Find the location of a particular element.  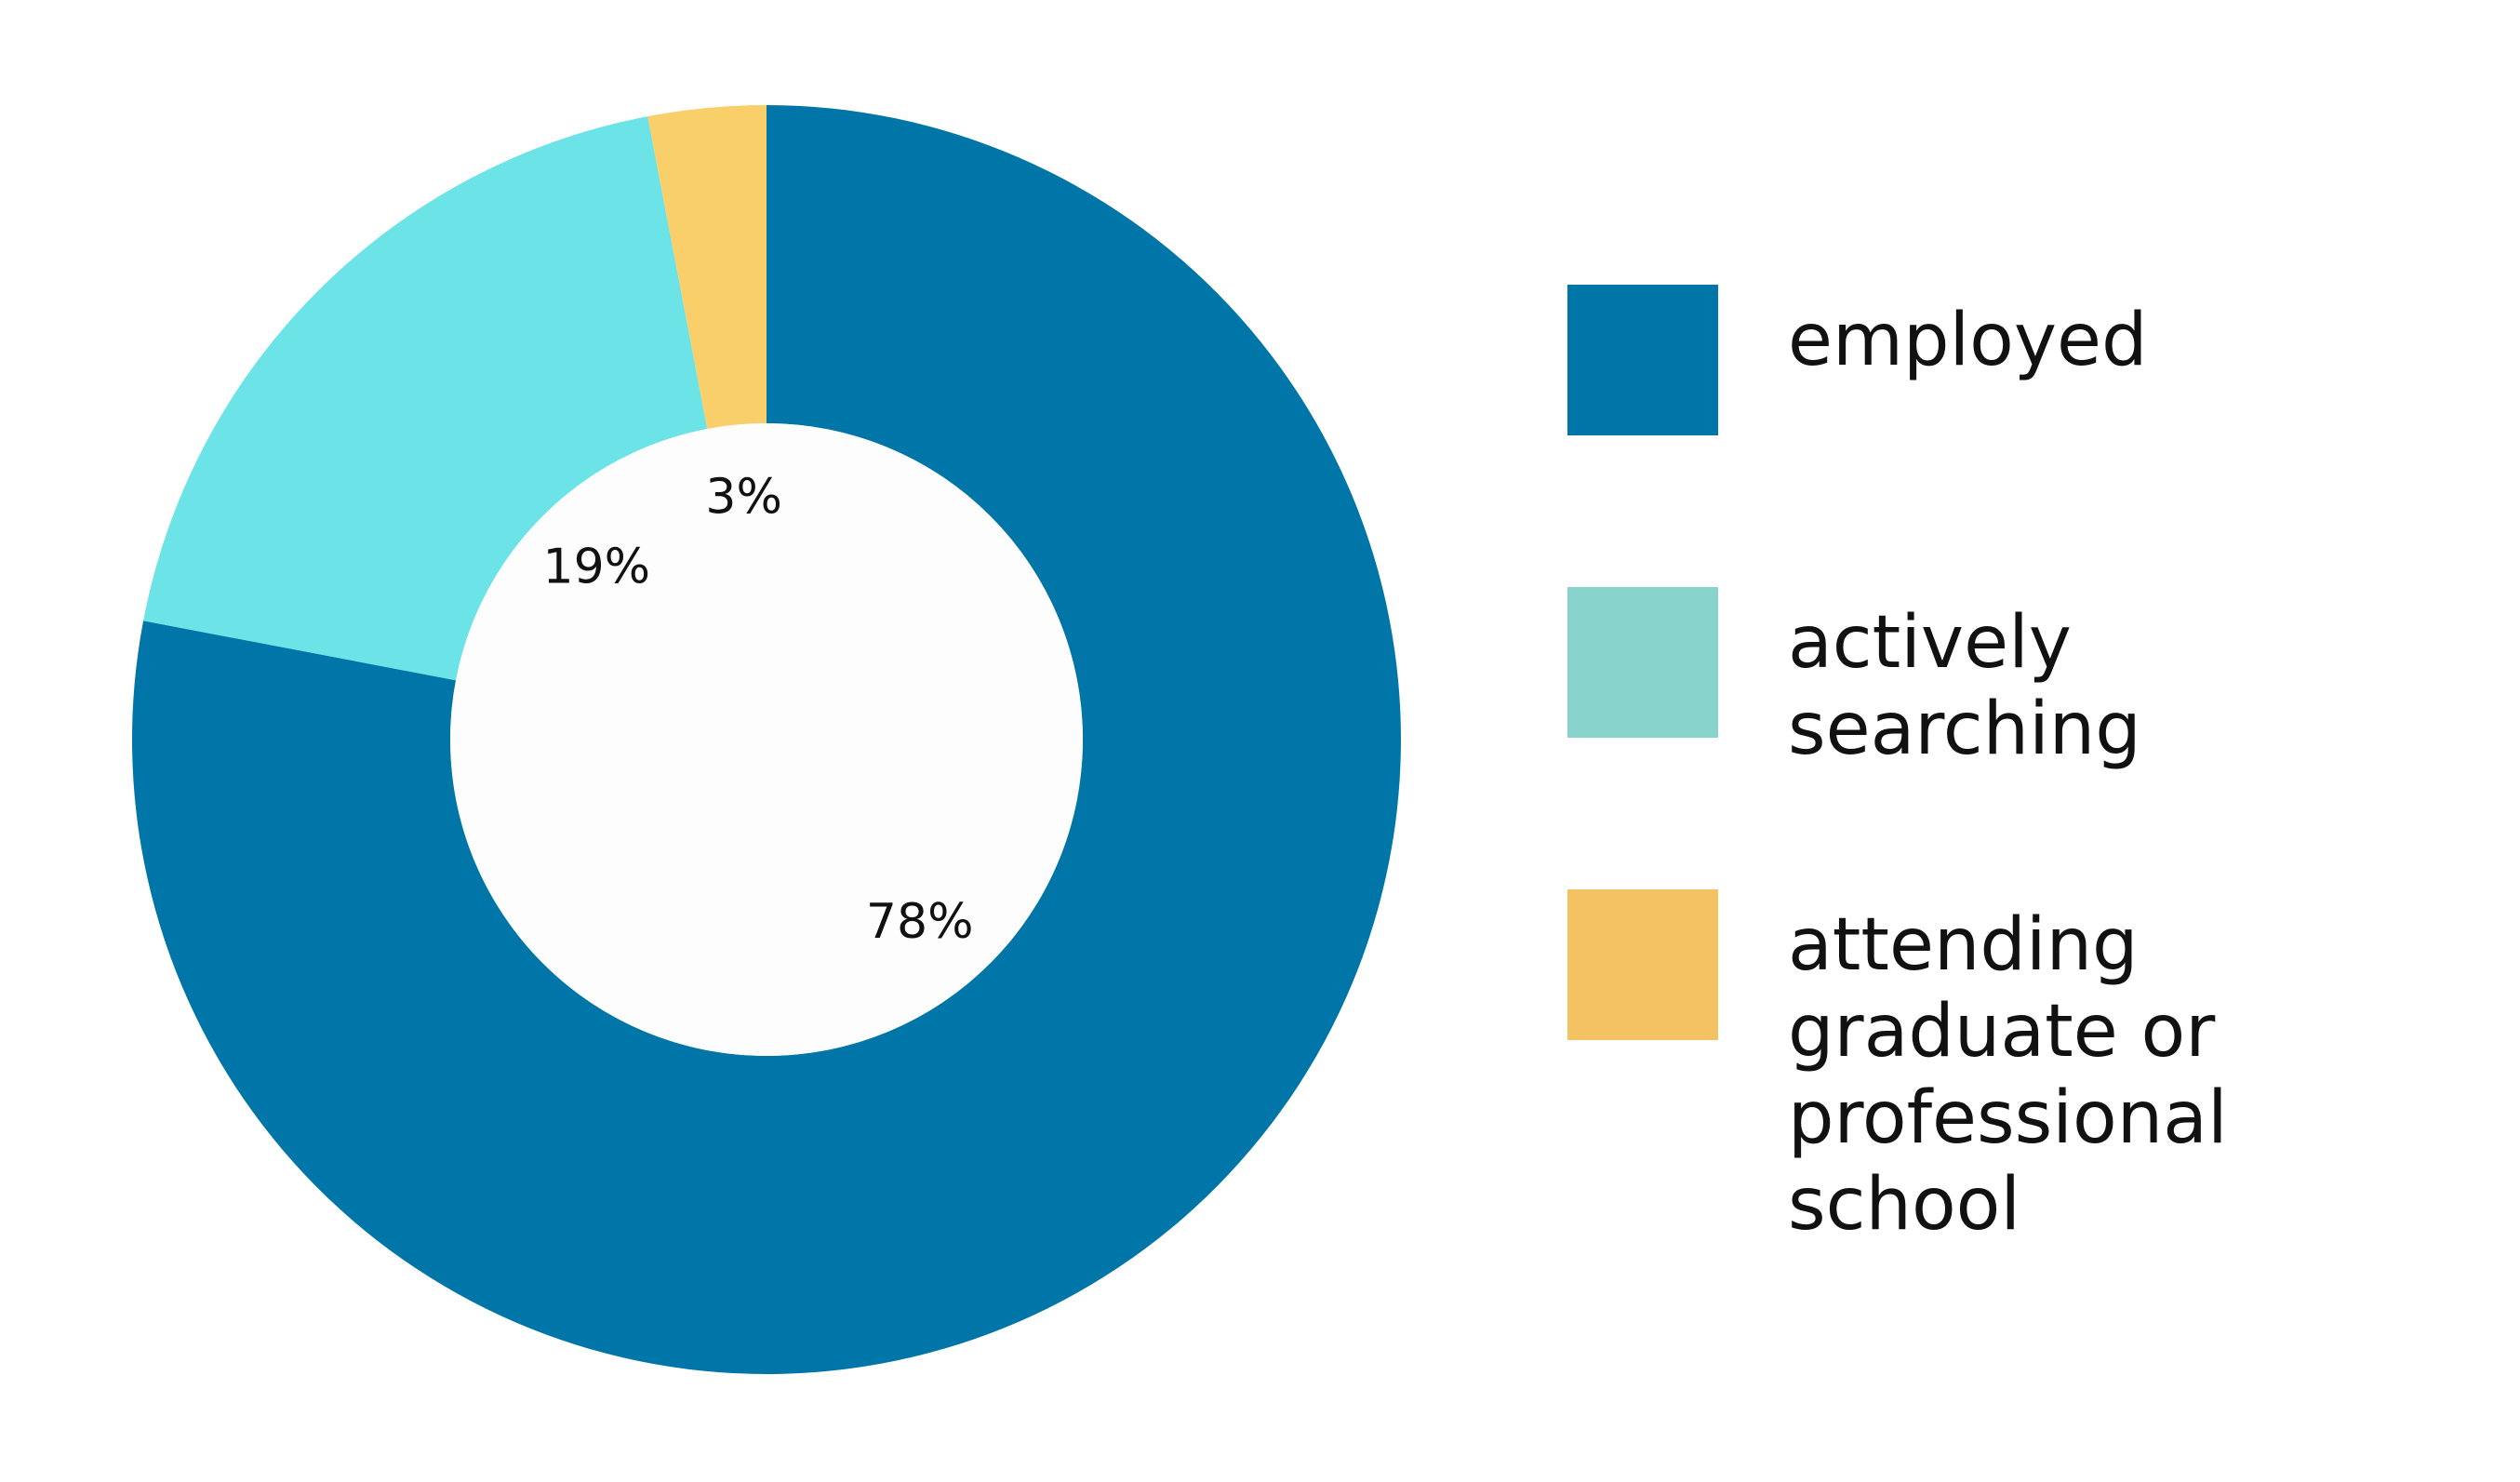

value-label: 19% is located at coordinates (596, 567).